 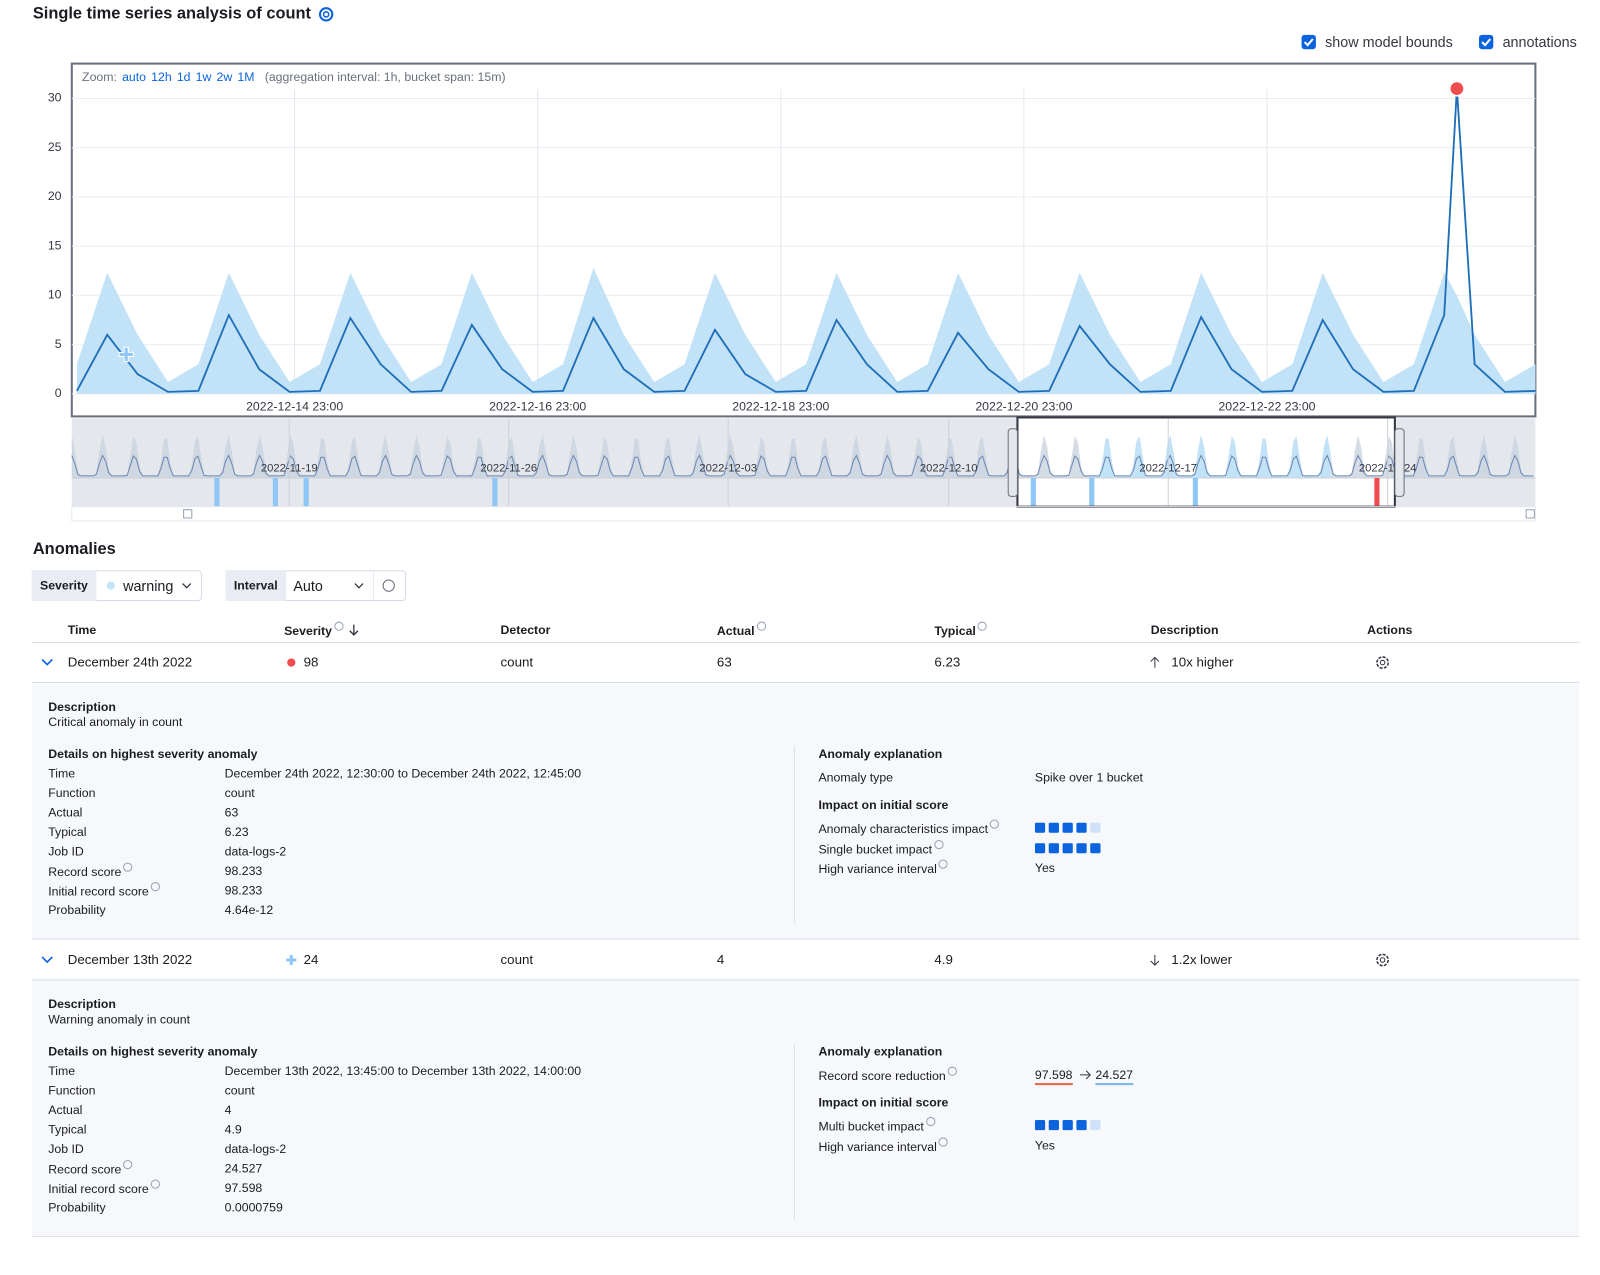 What do you see at coordinates (249, 909) in the screenshot?
I see `field-value: 4.64e-12` at bounding box center [249, 909].